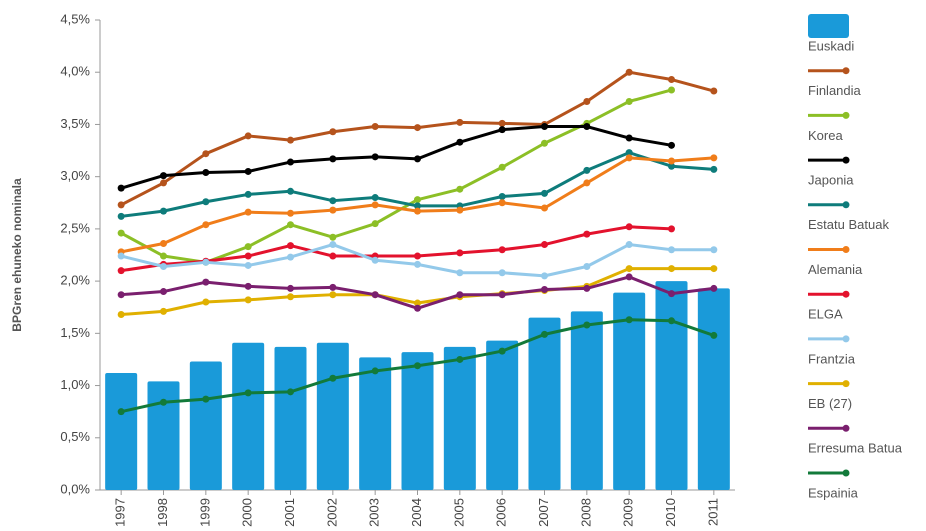 The image size is (926, 531). I want to click on x-tick-label: 2005, so click(458, 512).